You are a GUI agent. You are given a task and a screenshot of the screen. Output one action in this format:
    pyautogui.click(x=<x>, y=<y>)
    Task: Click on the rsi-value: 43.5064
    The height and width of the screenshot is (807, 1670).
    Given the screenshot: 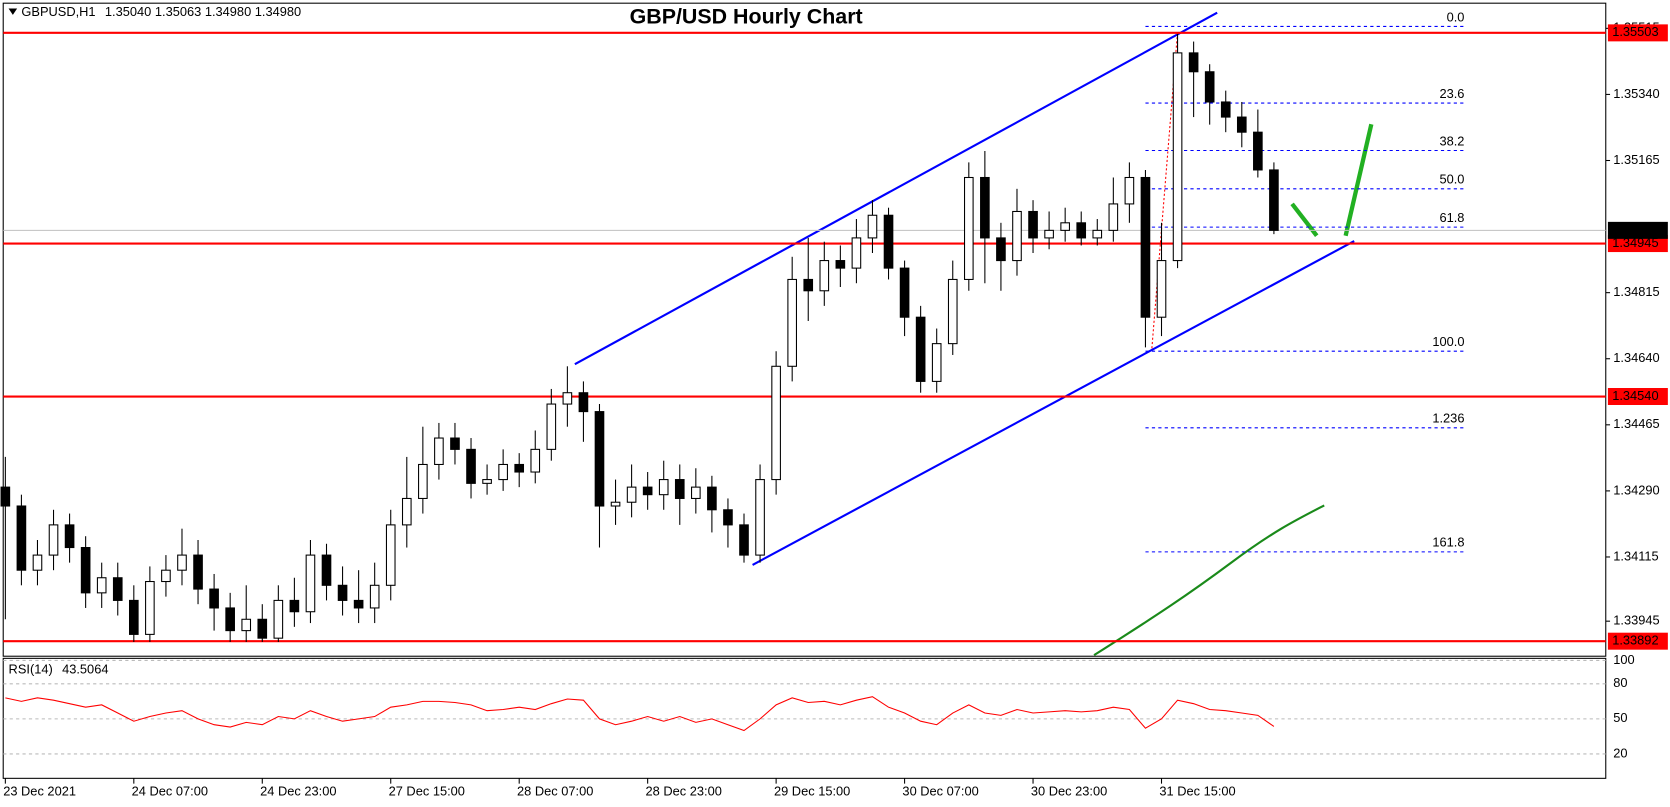 What is the action you would take?
    pyautogui.click(x=85, y=668)
    